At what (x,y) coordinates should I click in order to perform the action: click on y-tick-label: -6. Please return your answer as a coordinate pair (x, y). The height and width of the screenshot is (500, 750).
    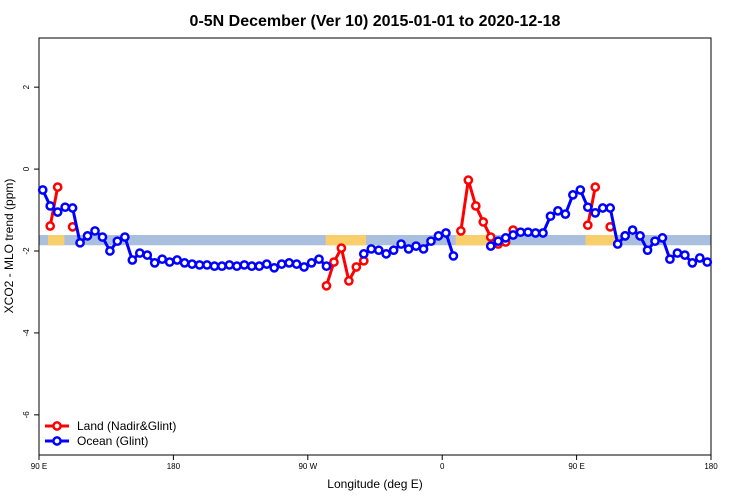
    Looking at the image, I should click on (26, 415).